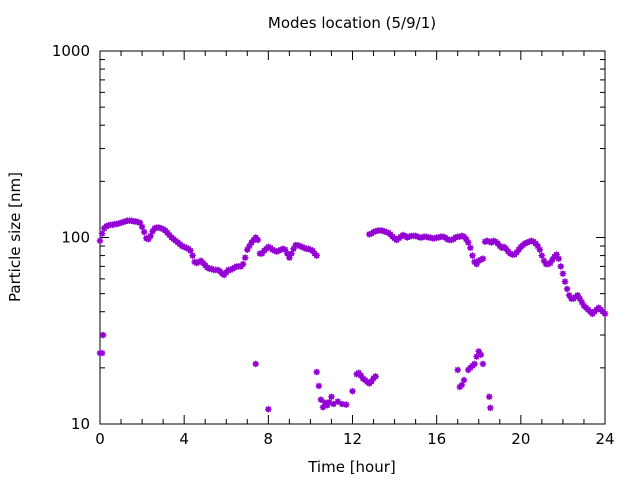 This screenshot has height=480, width=640. Describe the element at coordinates (15, 237) in the screenshot. I see `y-axis-label: Particle size [nm]` at that location.